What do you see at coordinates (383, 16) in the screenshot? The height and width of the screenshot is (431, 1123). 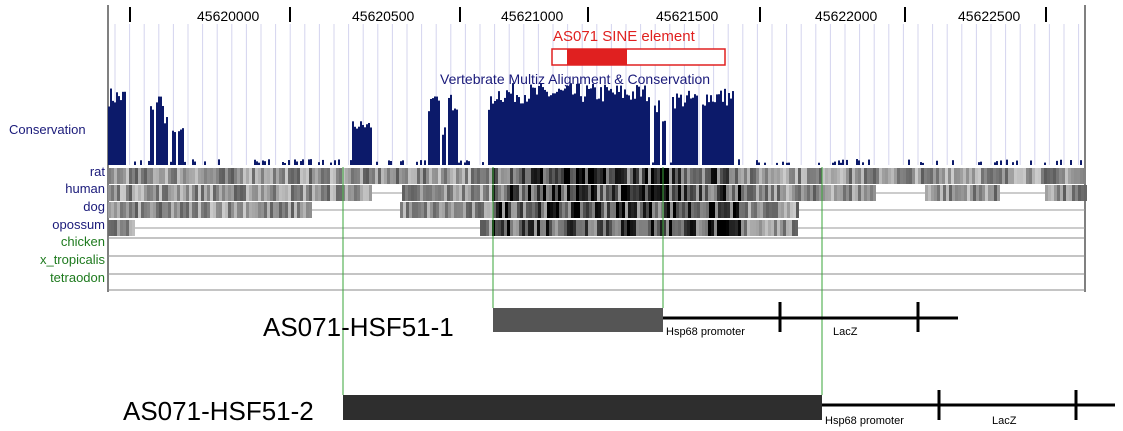 I see `ruler-label: 45620500` at bounding box center [383, 16].